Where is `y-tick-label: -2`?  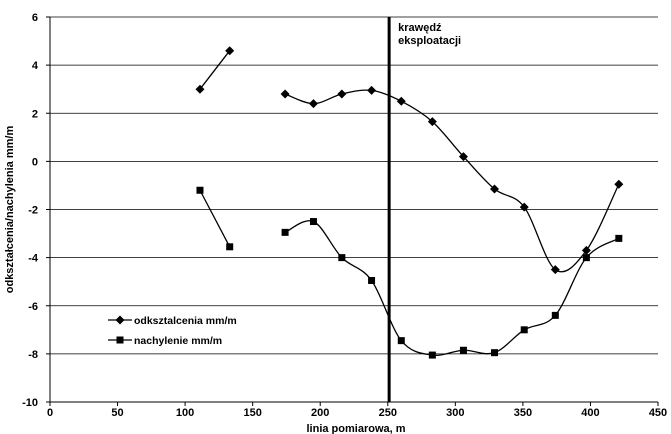 y-tick-label: -2 is located at coordinates (33, 211).